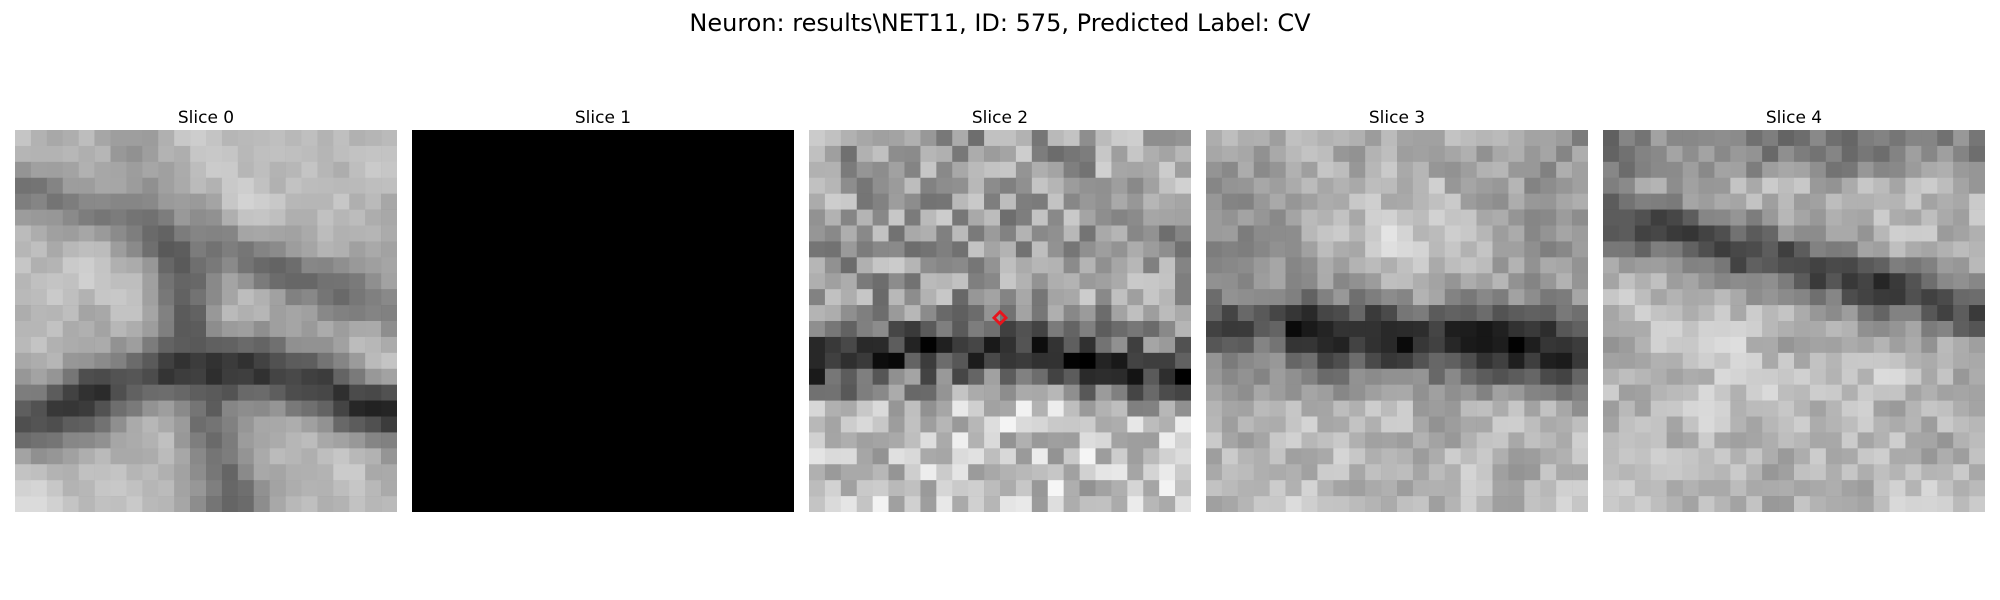 This screenshot has width=2000, height=600. Describe the element at coordinates (1794, 118) in the screenshot. I see `slice-title: Slice 4` at that location.